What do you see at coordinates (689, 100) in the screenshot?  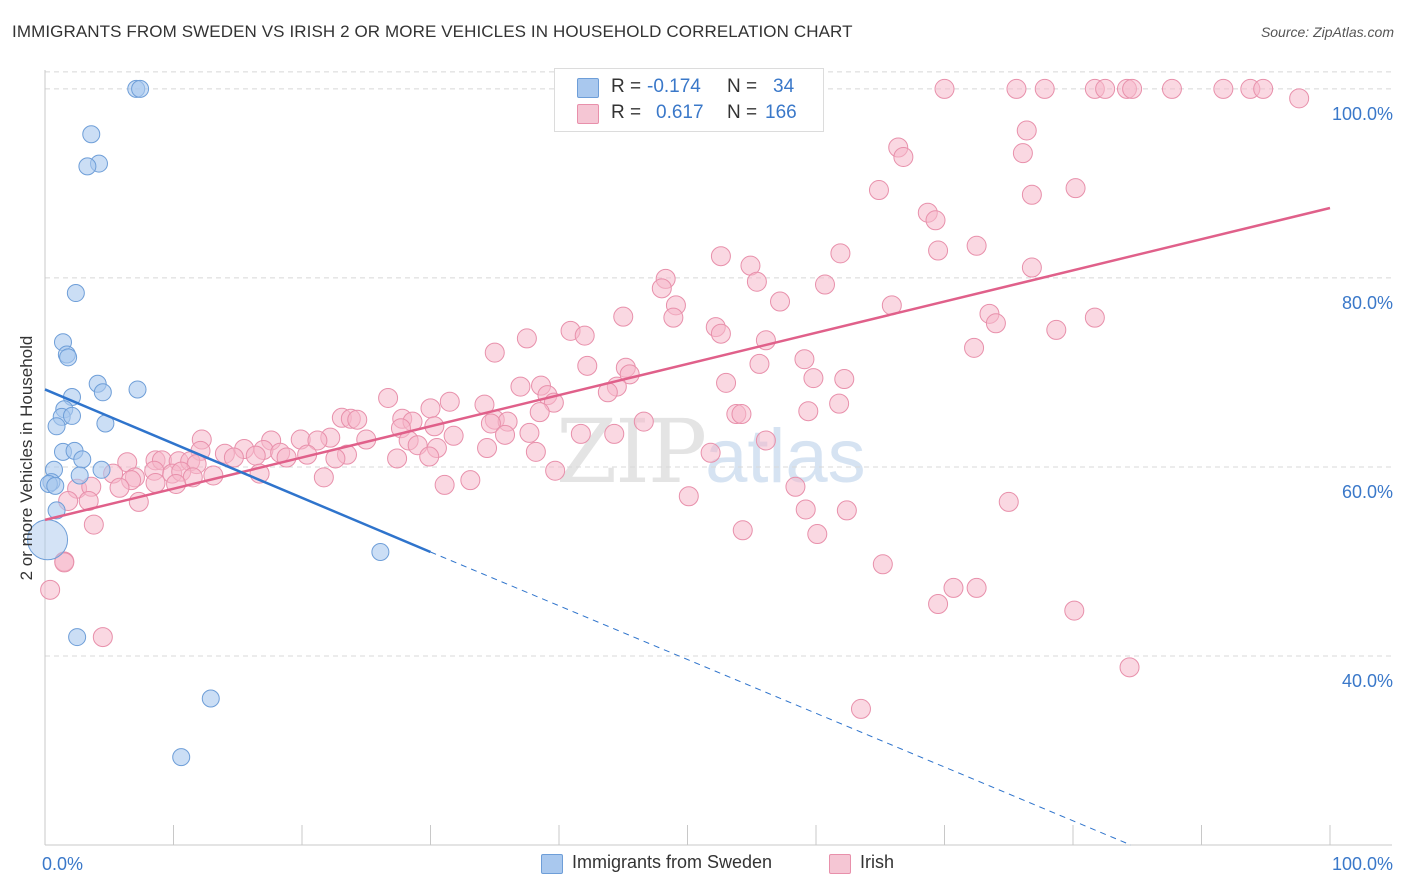 I see `stats-legend: R = -0.174 N = 34 R = 0.617 N = 166` at bounding box center [689, 100].